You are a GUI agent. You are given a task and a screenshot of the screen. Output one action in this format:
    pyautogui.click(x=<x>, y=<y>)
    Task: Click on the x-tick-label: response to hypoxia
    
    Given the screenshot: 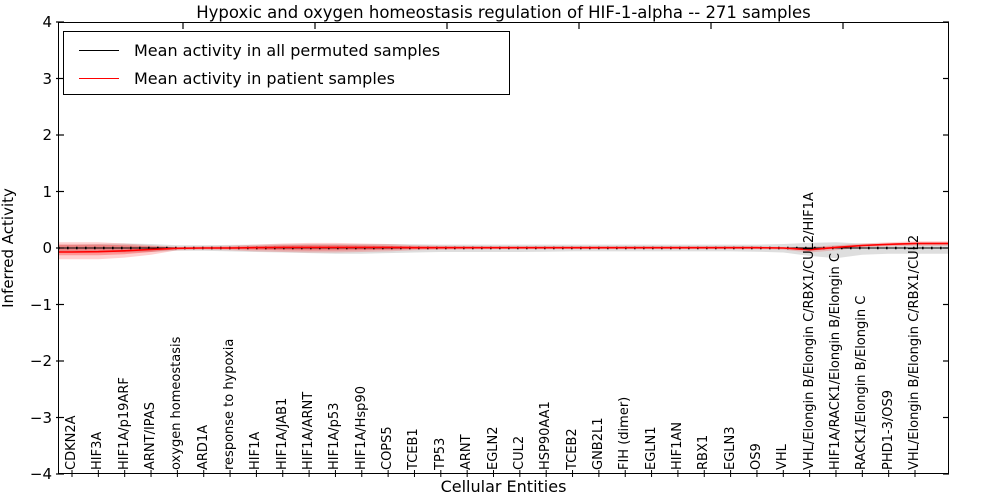 What is the action you would take?
    pyautogui.click(x=230, y=404)
    